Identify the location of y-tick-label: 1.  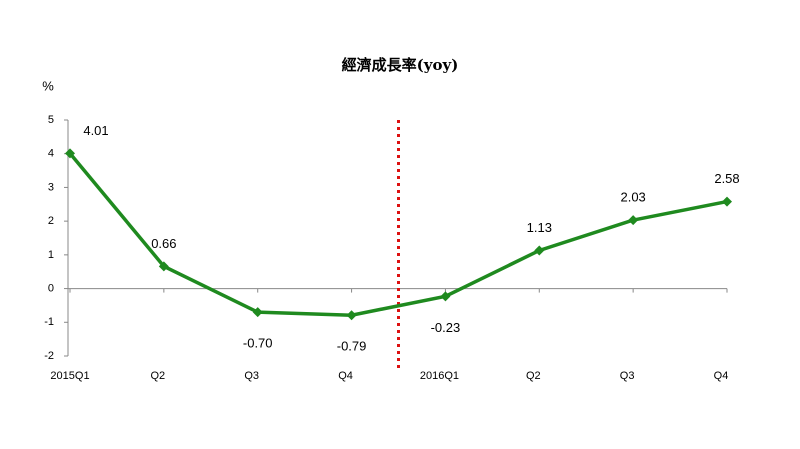
(51, 255).